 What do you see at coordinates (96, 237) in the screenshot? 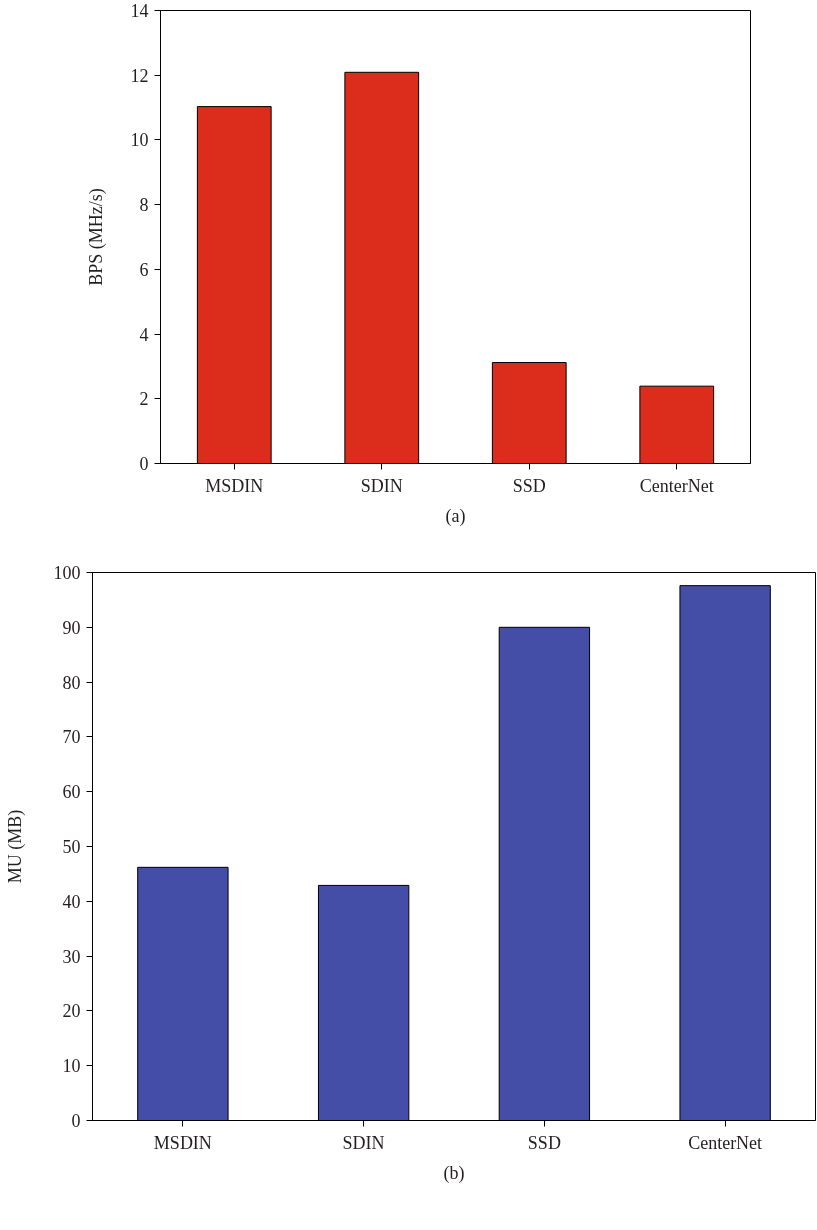
I see `y-axis-title: BPS (MHz/s)` at bounding box center [96, 237].